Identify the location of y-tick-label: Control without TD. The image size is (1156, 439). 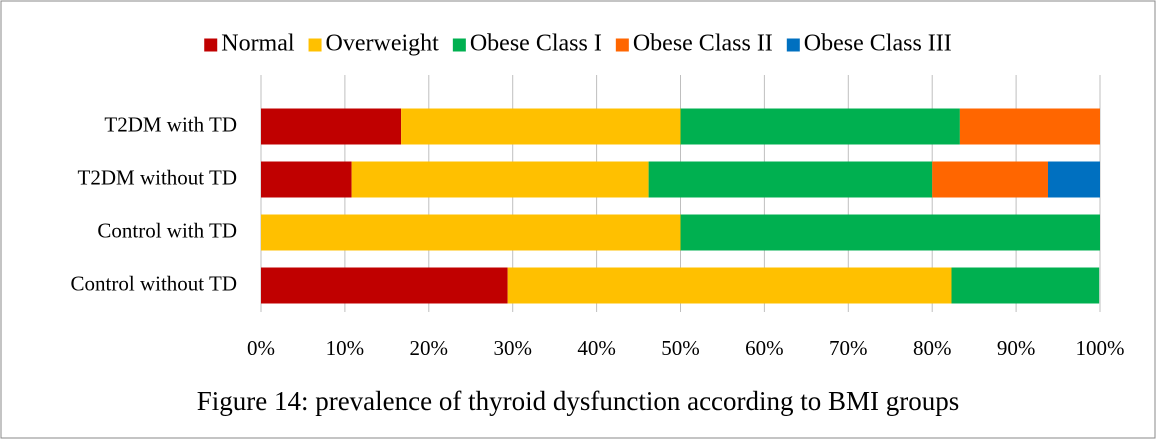
(154, 283).